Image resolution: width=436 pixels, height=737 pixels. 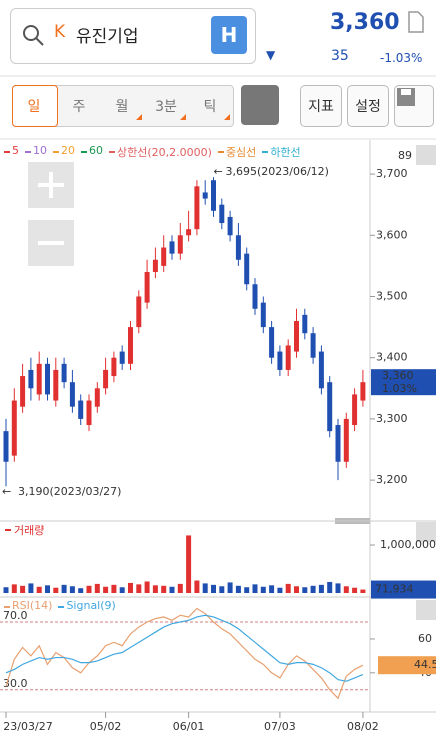 What do you see at coordinates (368, 106) in the screenshot?
I see `settings-button: 설정` at bounding box center [368, 106].